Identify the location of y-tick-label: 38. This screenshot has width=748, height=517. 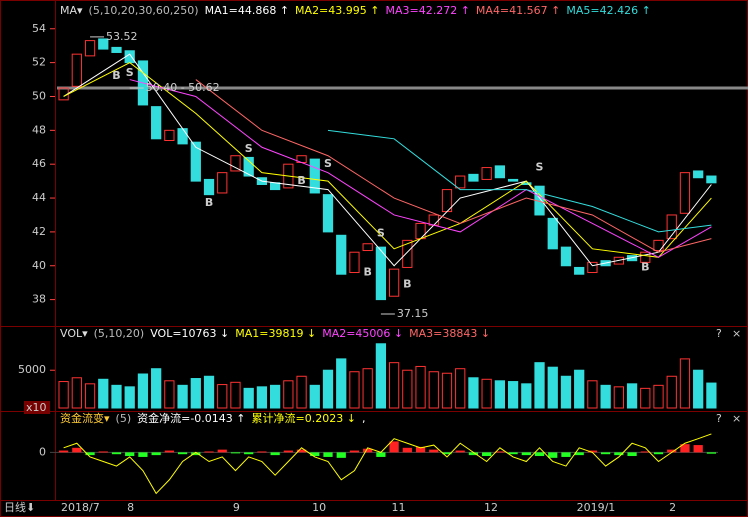
(39, 299).